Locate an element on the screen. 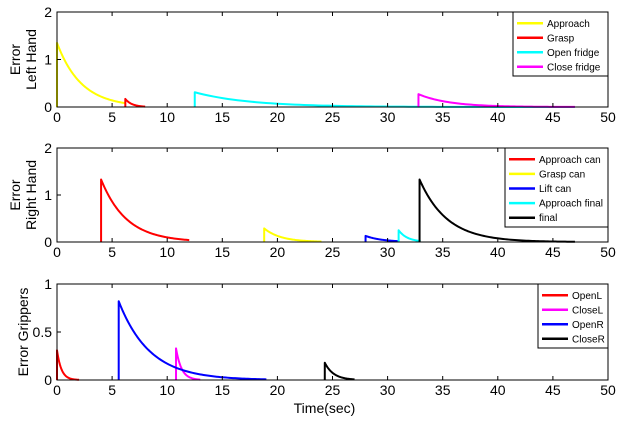 The image size is (621, 421). series-line-grasp-can is located at coordinates (292, 235).